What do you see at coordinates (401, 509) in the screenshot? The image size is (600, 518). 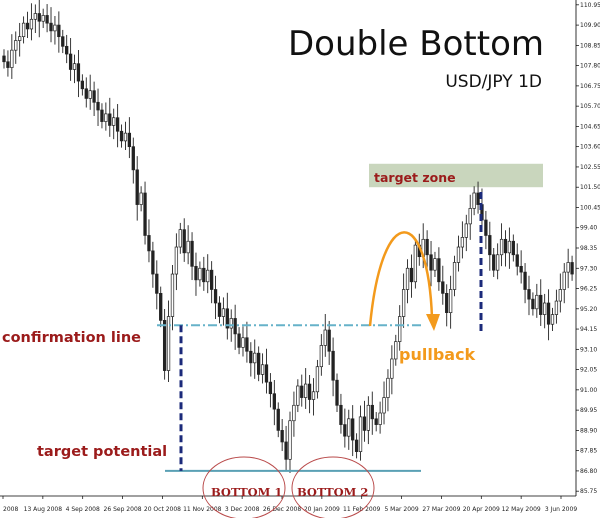 I see `x-tick-label: 5 Mar 2009` at bounding box center [401, 509].